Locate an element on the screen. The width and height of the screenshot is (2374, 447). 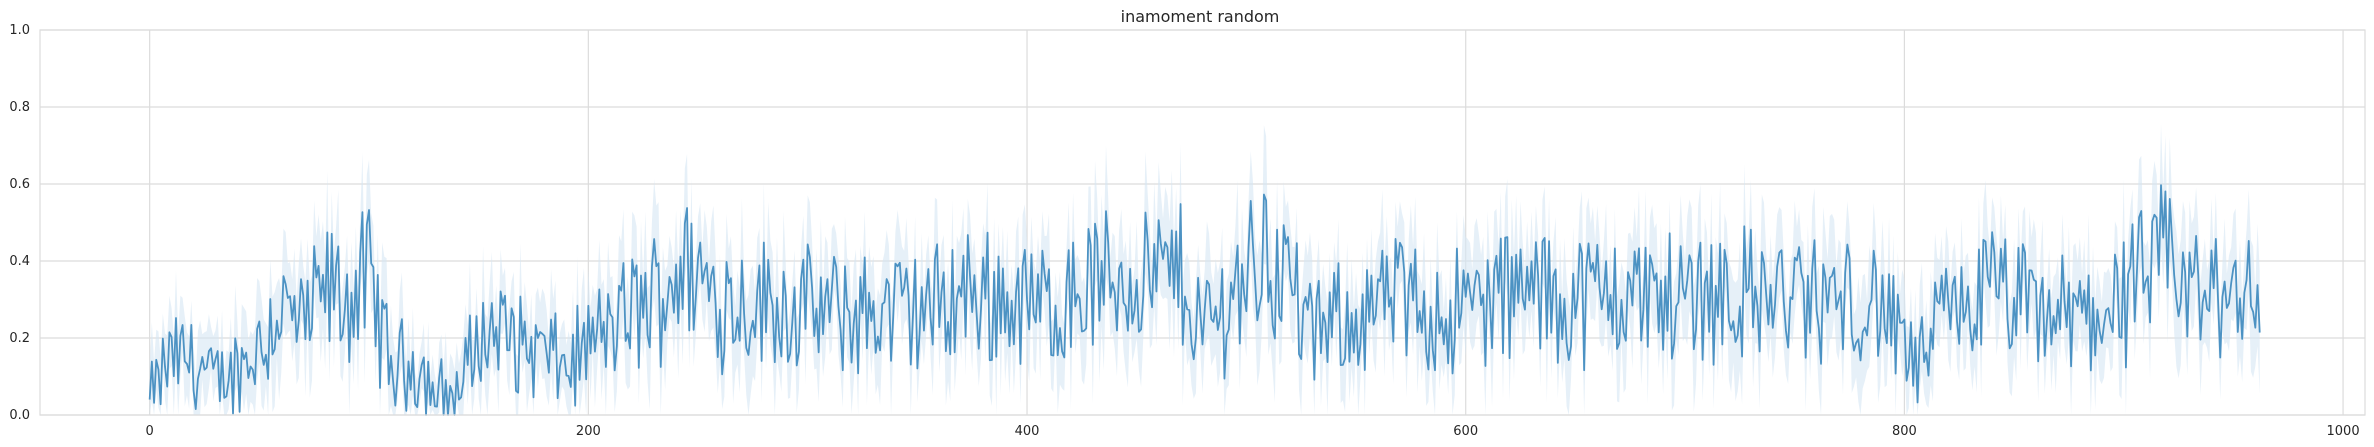
x-tick-label: 600 is located at coordinates (1465, 431).